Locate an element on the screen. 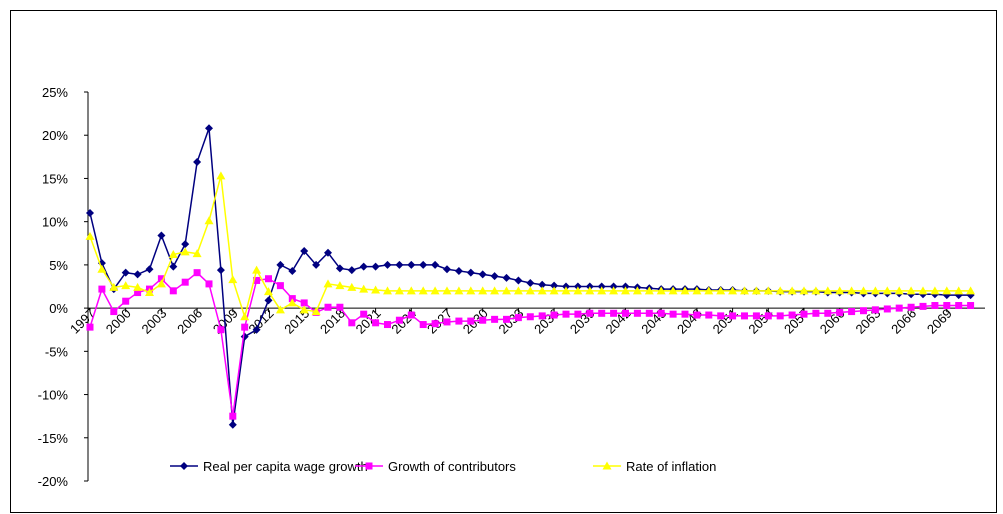 This screenshot has height=514, width=1003. legend-item: Rate of inflation is located at coordinates (654, 466).